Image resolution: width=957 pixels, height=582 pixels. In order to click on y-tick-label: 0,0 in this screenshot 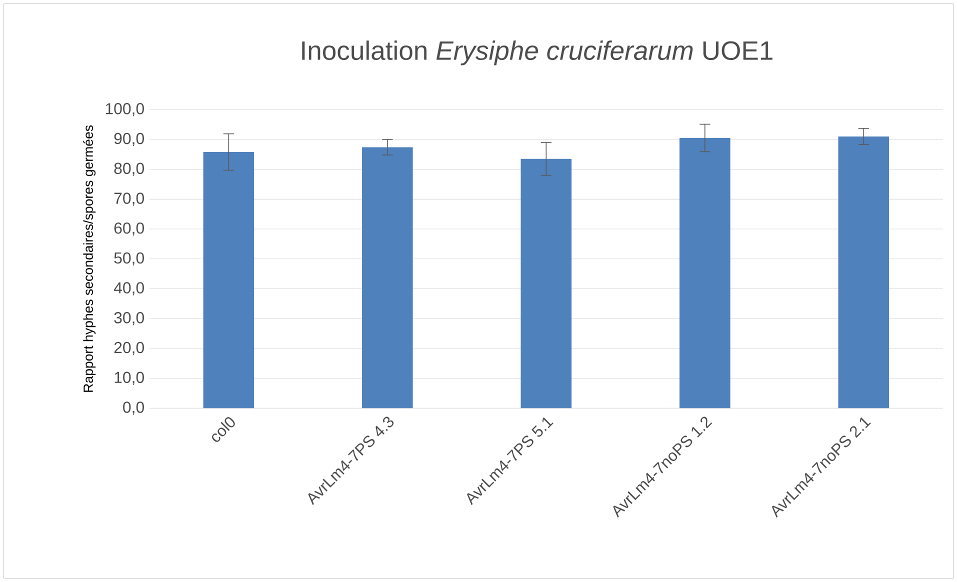, I will do `click(133, 408)`.